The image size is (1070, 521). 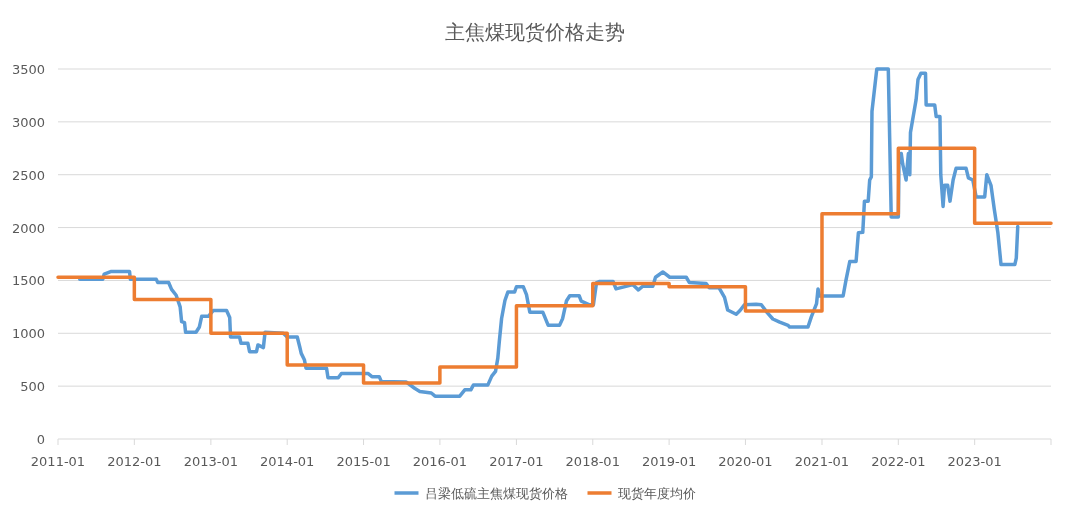 What do you see at coordinates (40, 439) in the screenshot?
I see `y-tick-label: 0` at bounding box center [40, 439].